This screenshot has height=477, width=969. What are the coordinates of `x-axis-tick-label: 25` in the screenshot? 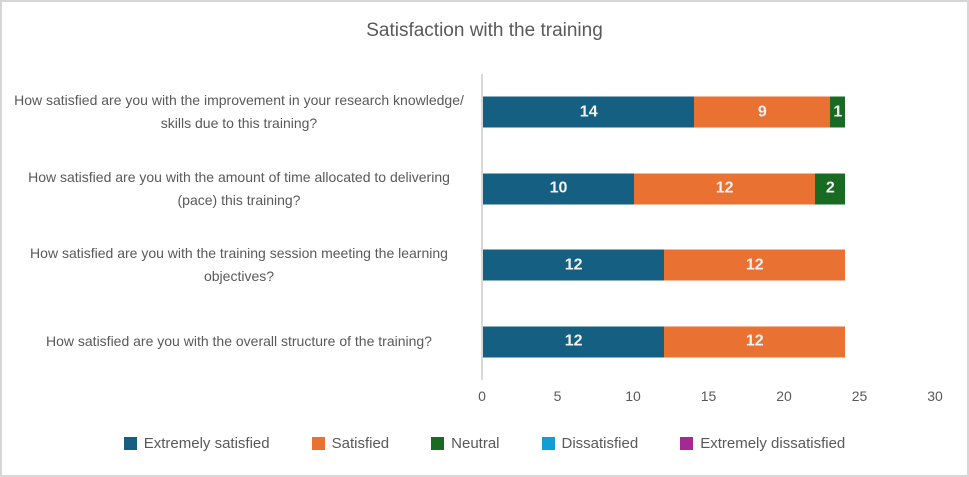 It's located at (859, 396).